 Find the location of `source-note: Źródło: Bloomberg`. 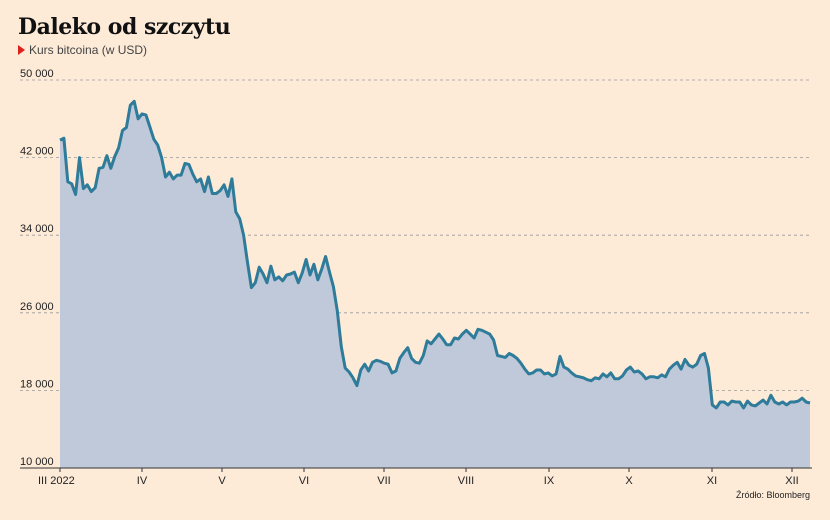

source-note: Źródło: Bloomberg is located at coordinates (772, 495).